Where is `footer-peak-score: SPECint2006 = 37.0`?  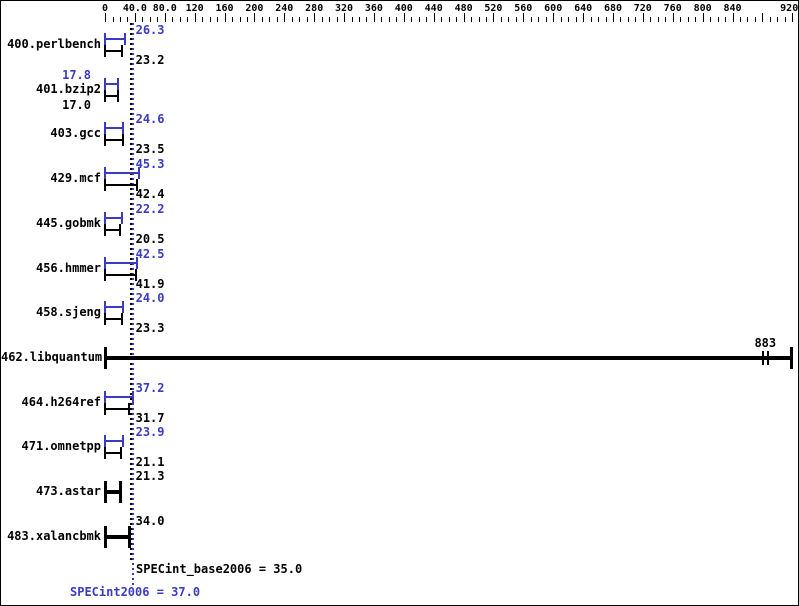 footer-peak-score: SPECint2006 = 37.0 is located at coordinates (135, 592).